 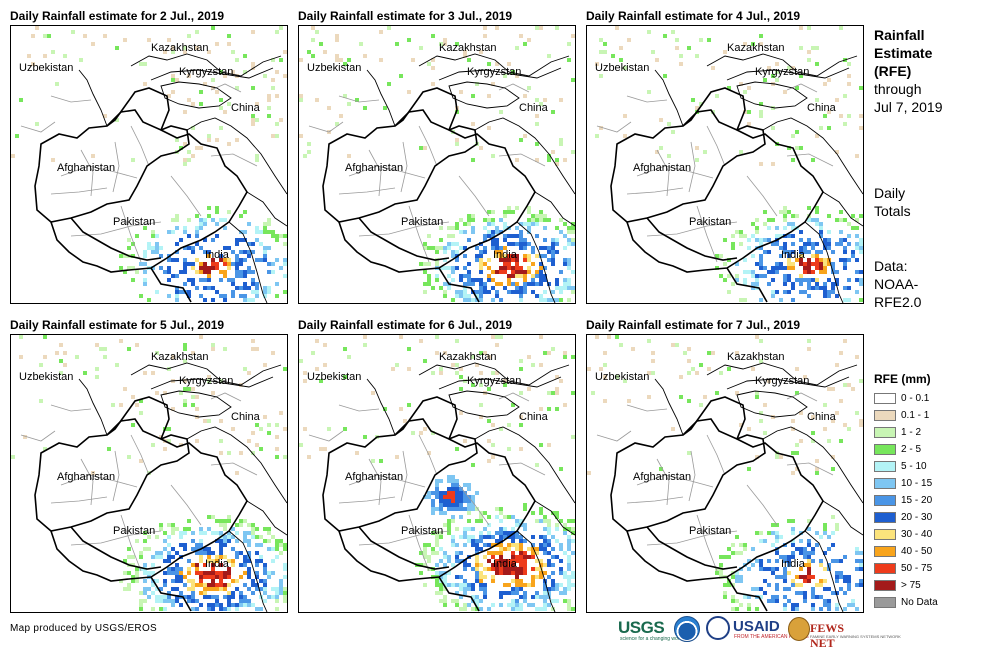 What do you see at coordinates (729, 164) in the screenshot?
I see `rainfall-cells` at bounding box center [729, 164].